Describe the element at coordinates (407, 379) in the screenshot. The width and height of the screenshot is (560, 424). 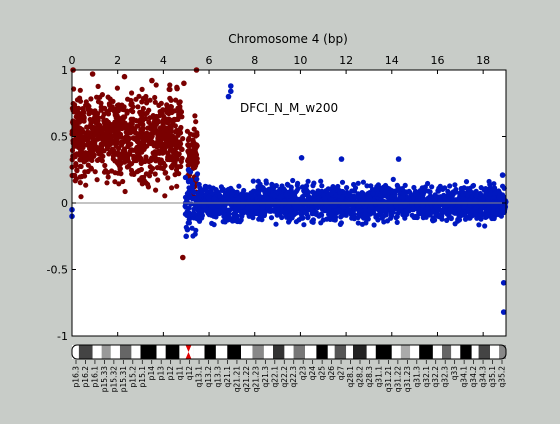
I see `band-label: q31.23` at that location.